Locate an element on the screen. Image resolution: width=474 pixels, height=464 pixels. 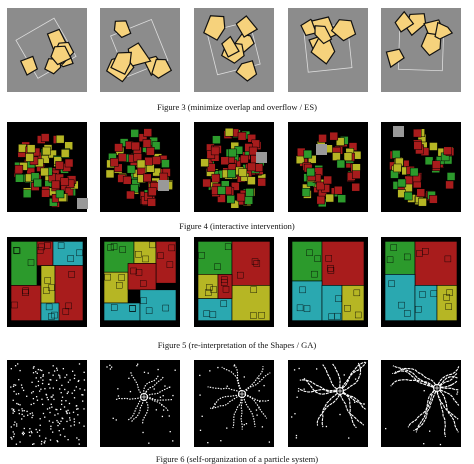
shape-group is located at coordinates (232, 48).